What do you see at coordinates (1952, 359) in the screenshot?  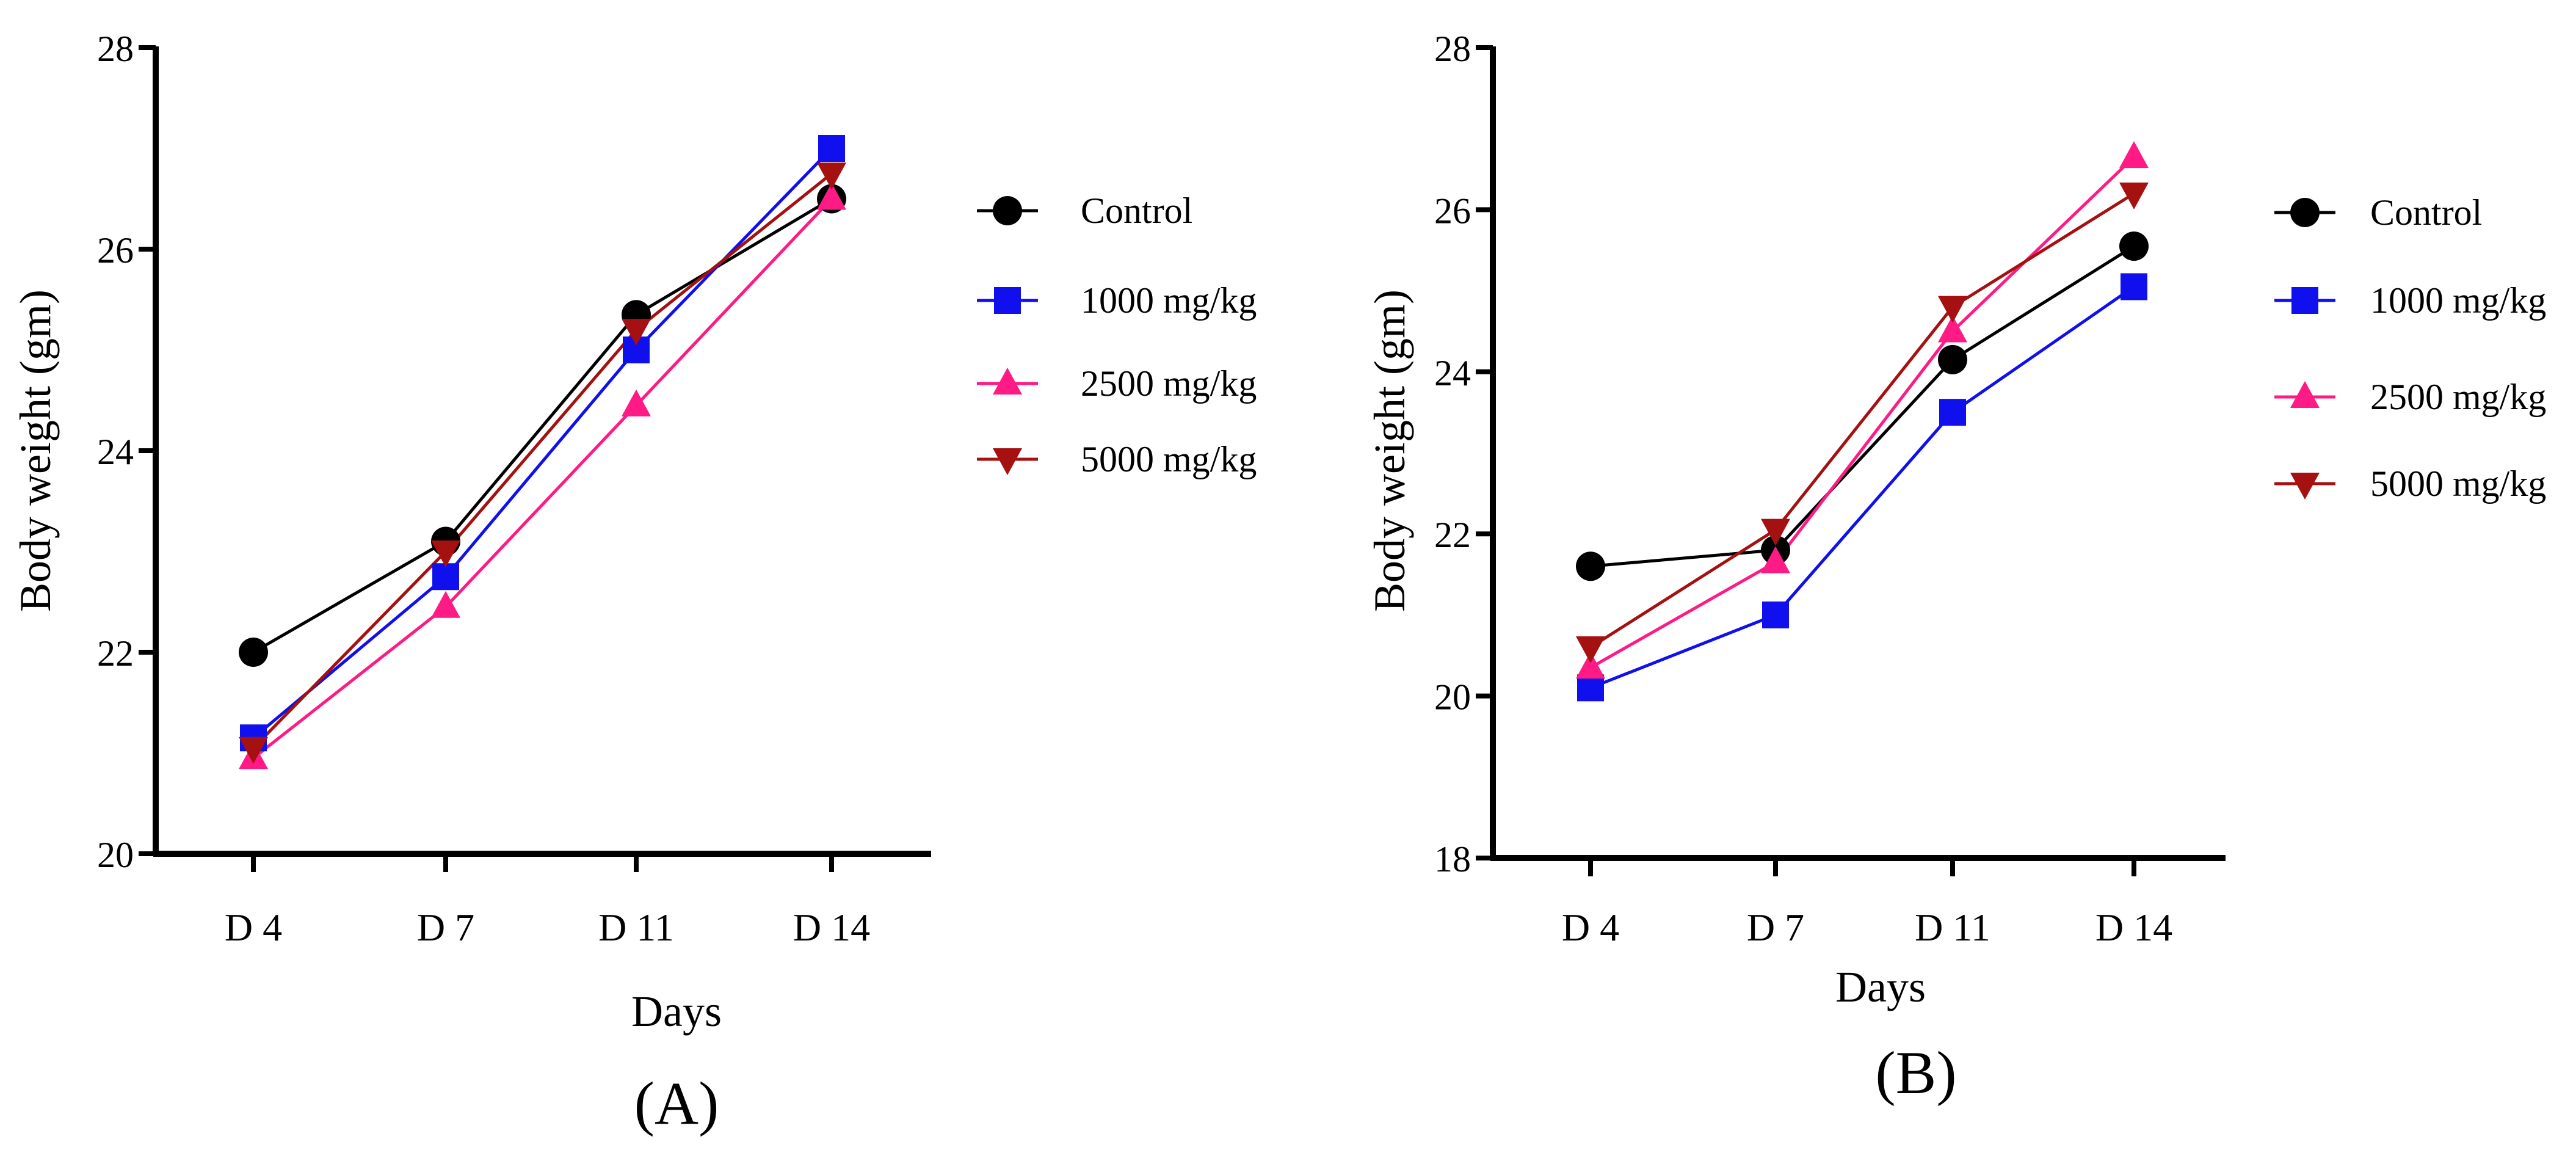 I see `data-point-s0-x2` at bounding box center [1952, 359].